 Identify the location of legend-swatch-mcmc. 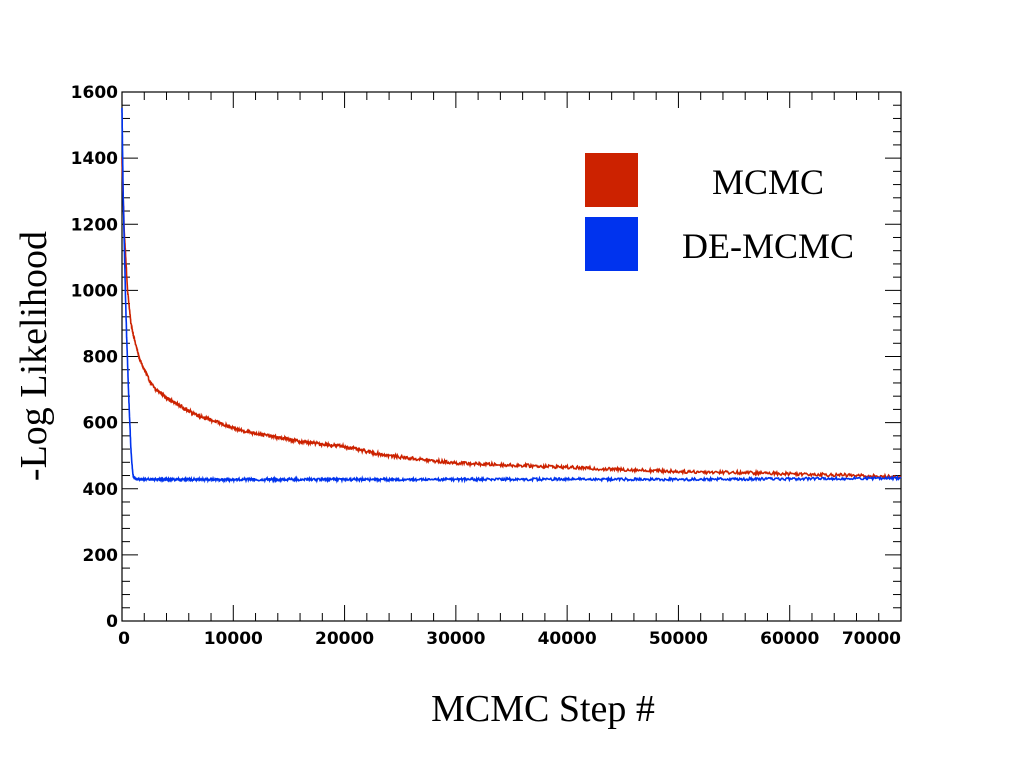
(611, 180).